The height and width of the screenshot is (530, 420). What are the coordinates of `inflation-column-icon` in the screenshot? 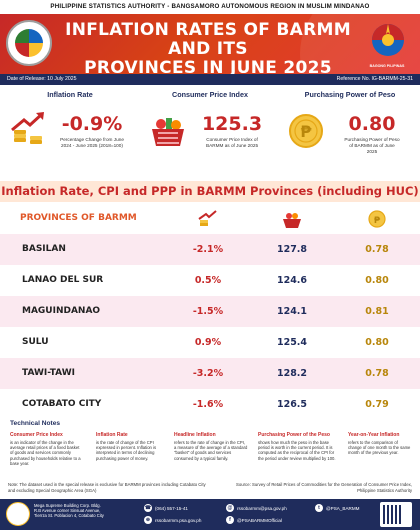 It's located at (207, 218).